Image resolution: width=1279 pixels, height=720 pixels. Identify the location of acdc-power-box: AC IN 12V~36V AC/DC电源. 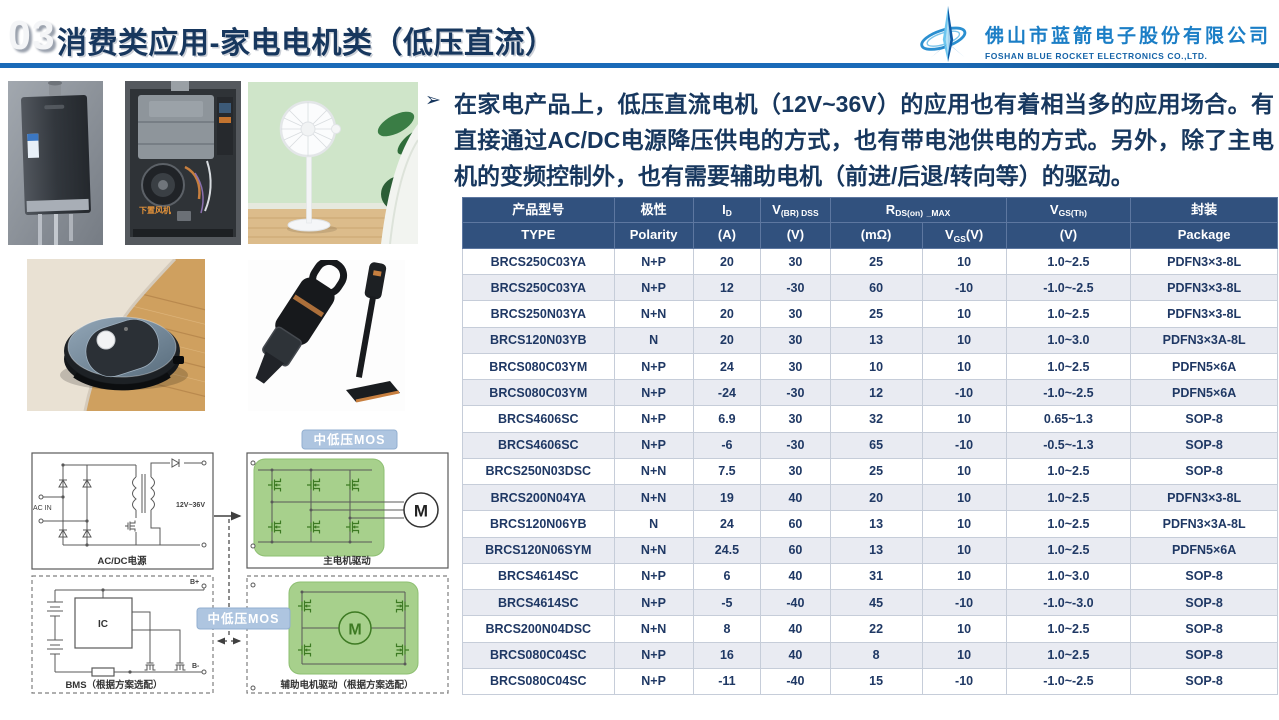
(122, 511).